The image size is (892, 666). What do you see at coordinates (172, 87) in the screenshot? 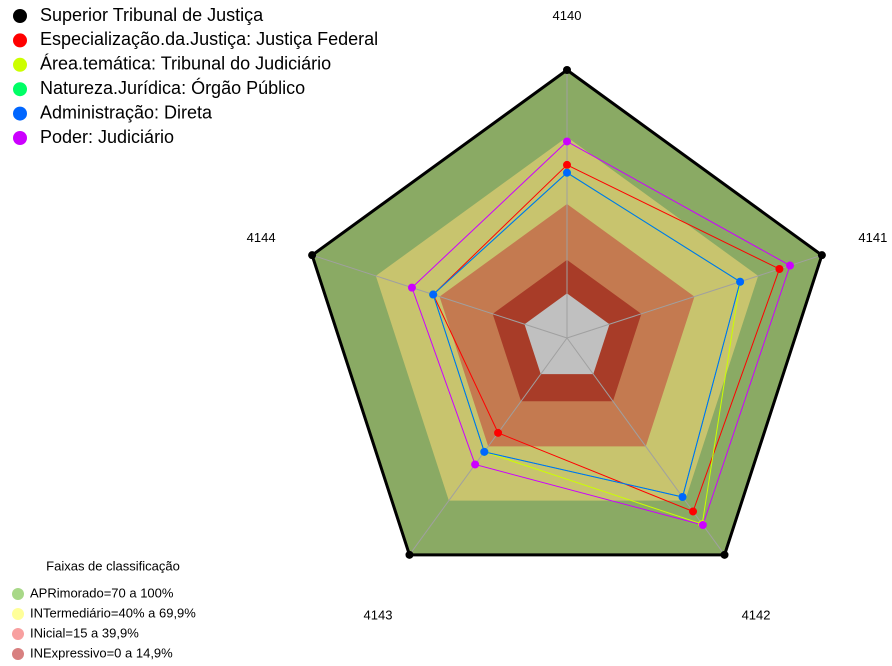
I see `legend-label: Natureza.Jurídica: Órgão Público` at bounding box center [172, 87].